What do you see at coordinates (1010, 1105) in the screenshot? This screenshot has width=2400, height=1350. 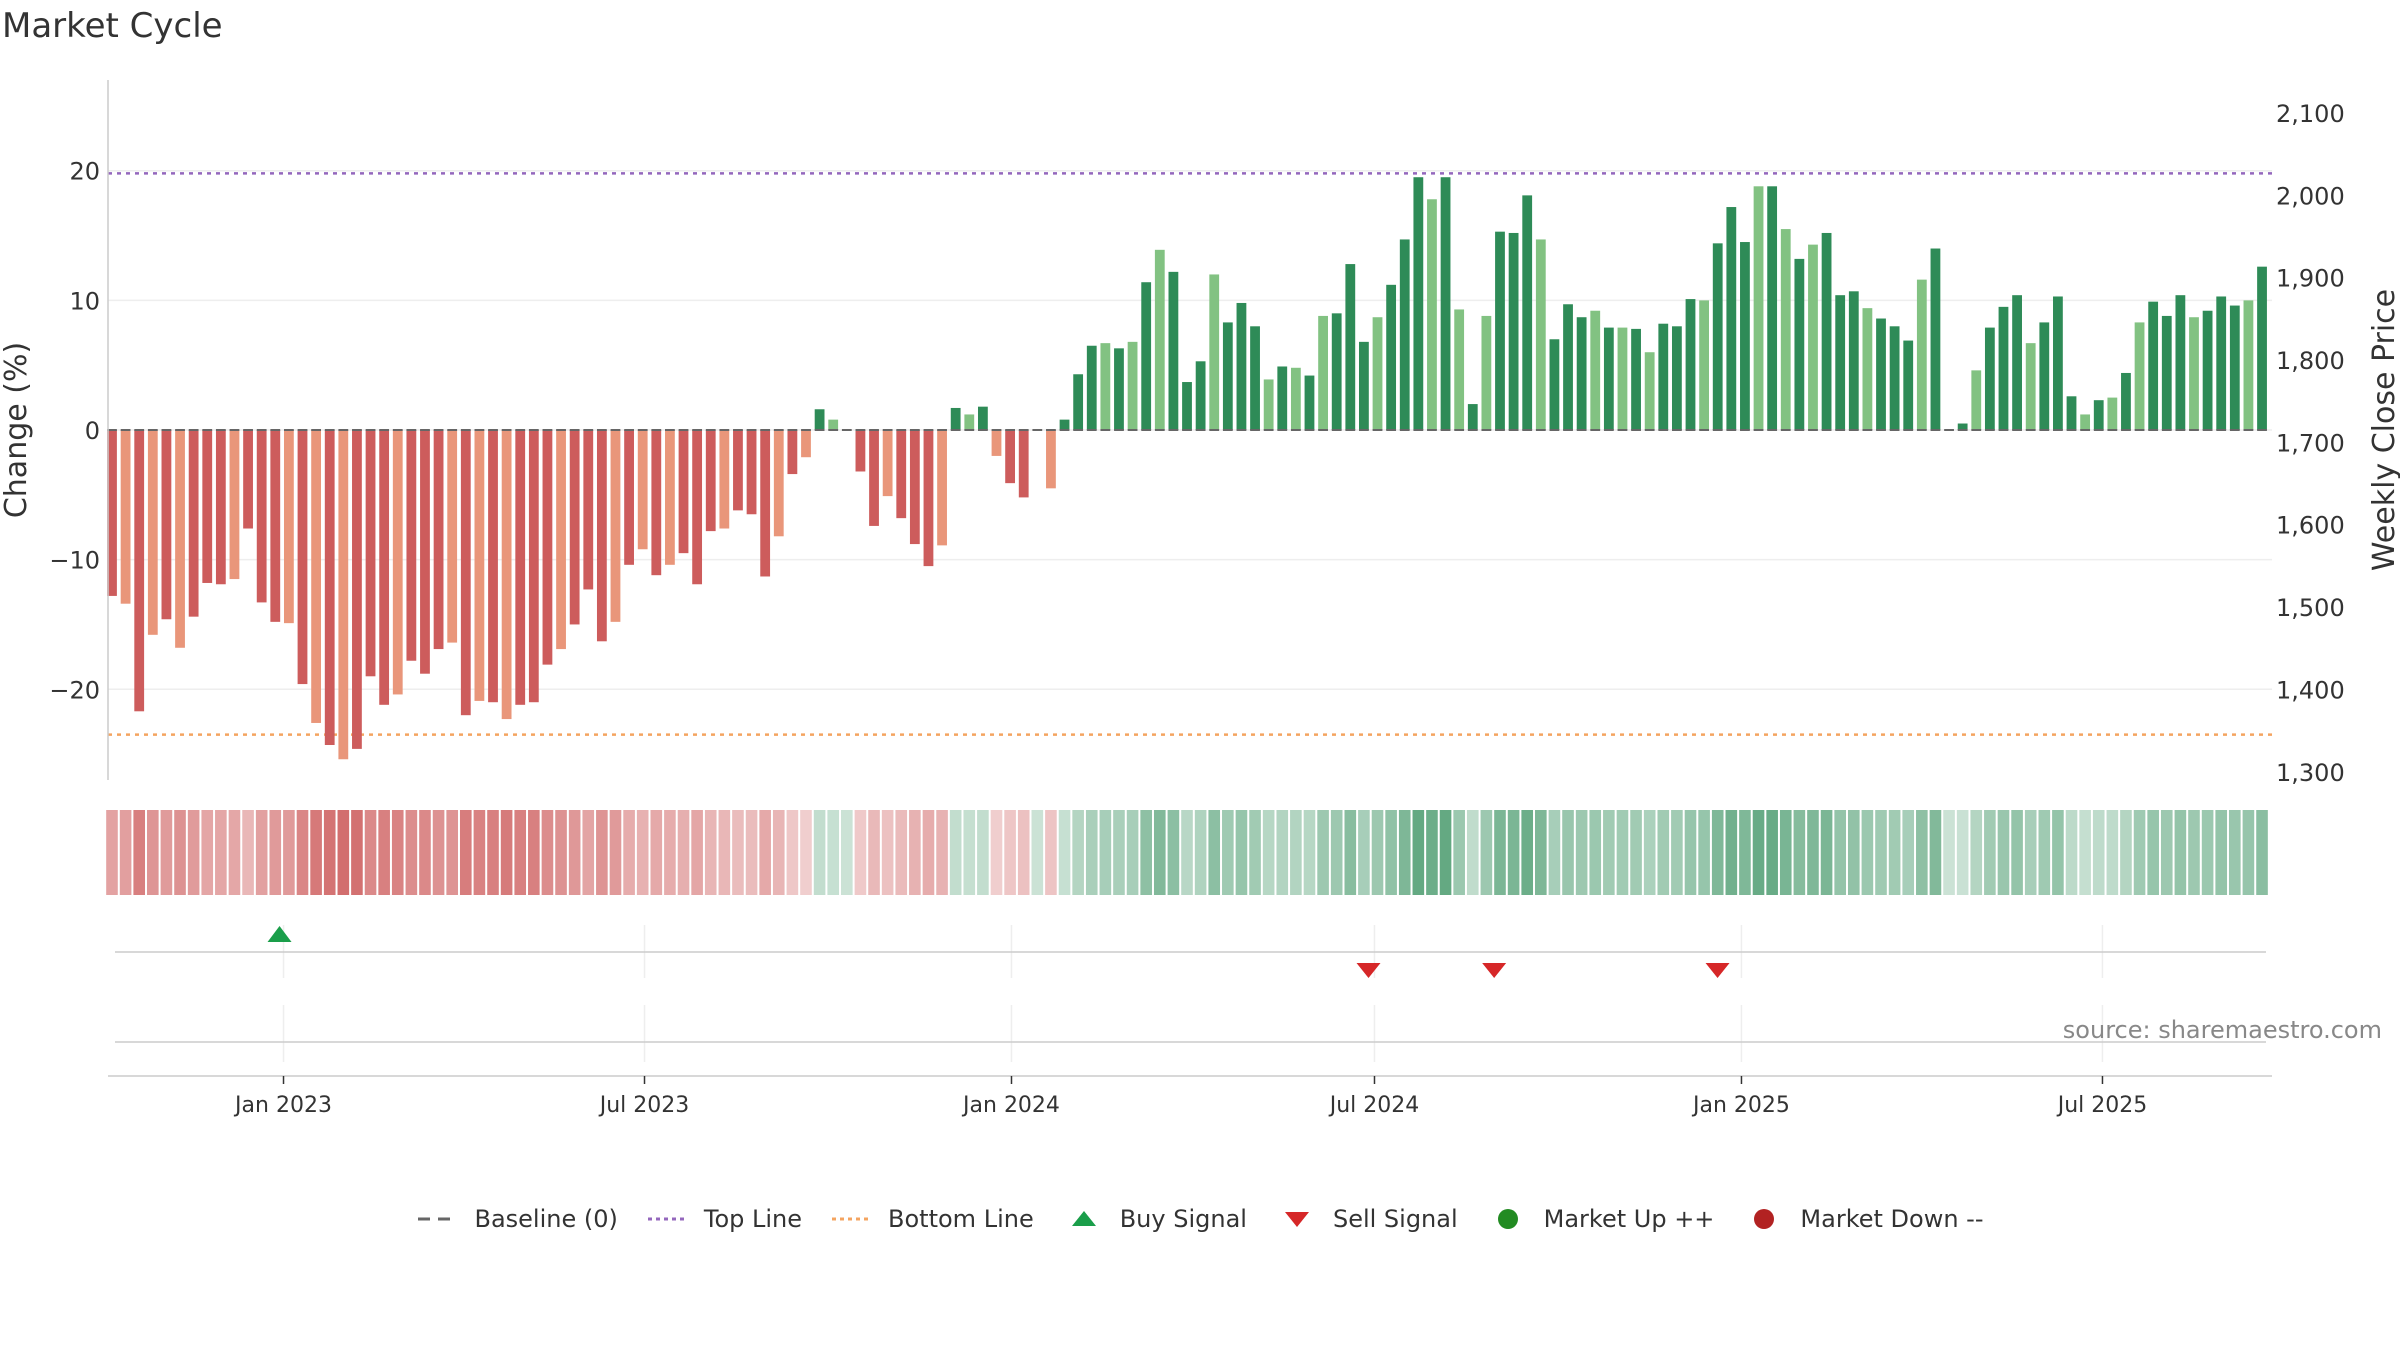 I see `x-tick-label: Jan 2024` at bounding box center [1010, 1105].